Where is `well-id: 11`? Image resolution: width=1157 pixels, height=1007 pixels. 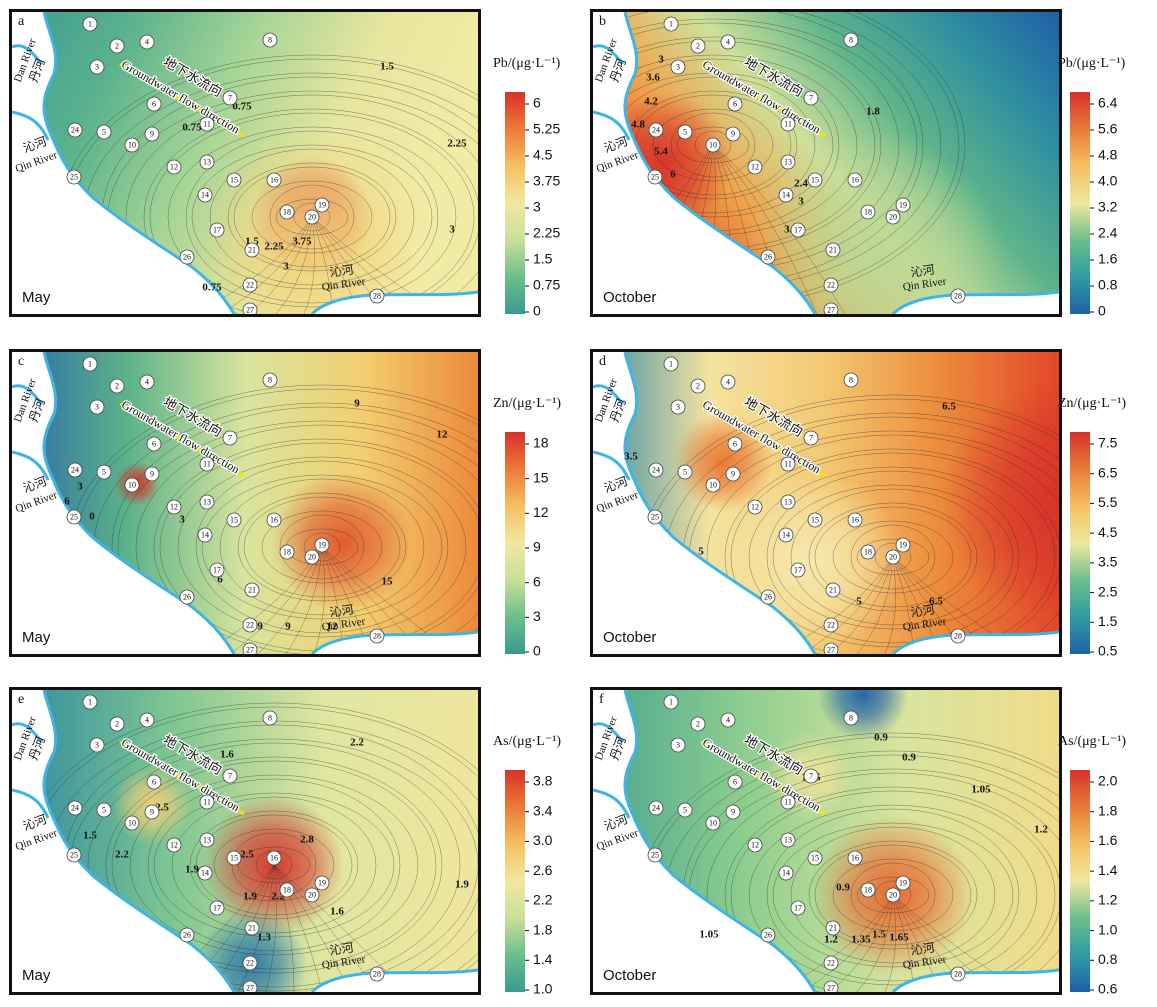 well-id: 11 is located at coordinates (207, 123).